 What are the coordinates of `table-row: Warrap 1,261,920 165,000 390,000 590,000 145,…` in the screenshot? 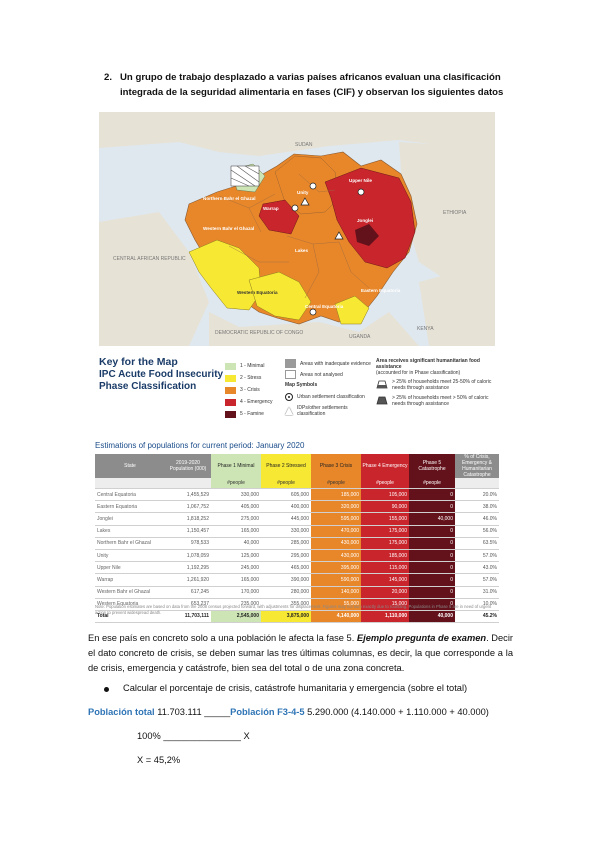 It's located at (297, 580).